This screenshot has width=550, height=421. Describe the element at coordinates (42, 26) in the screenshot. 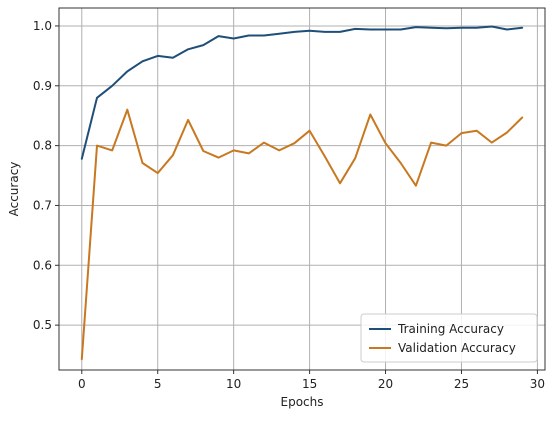

I see `y-tick-label: 1.0` at that location.